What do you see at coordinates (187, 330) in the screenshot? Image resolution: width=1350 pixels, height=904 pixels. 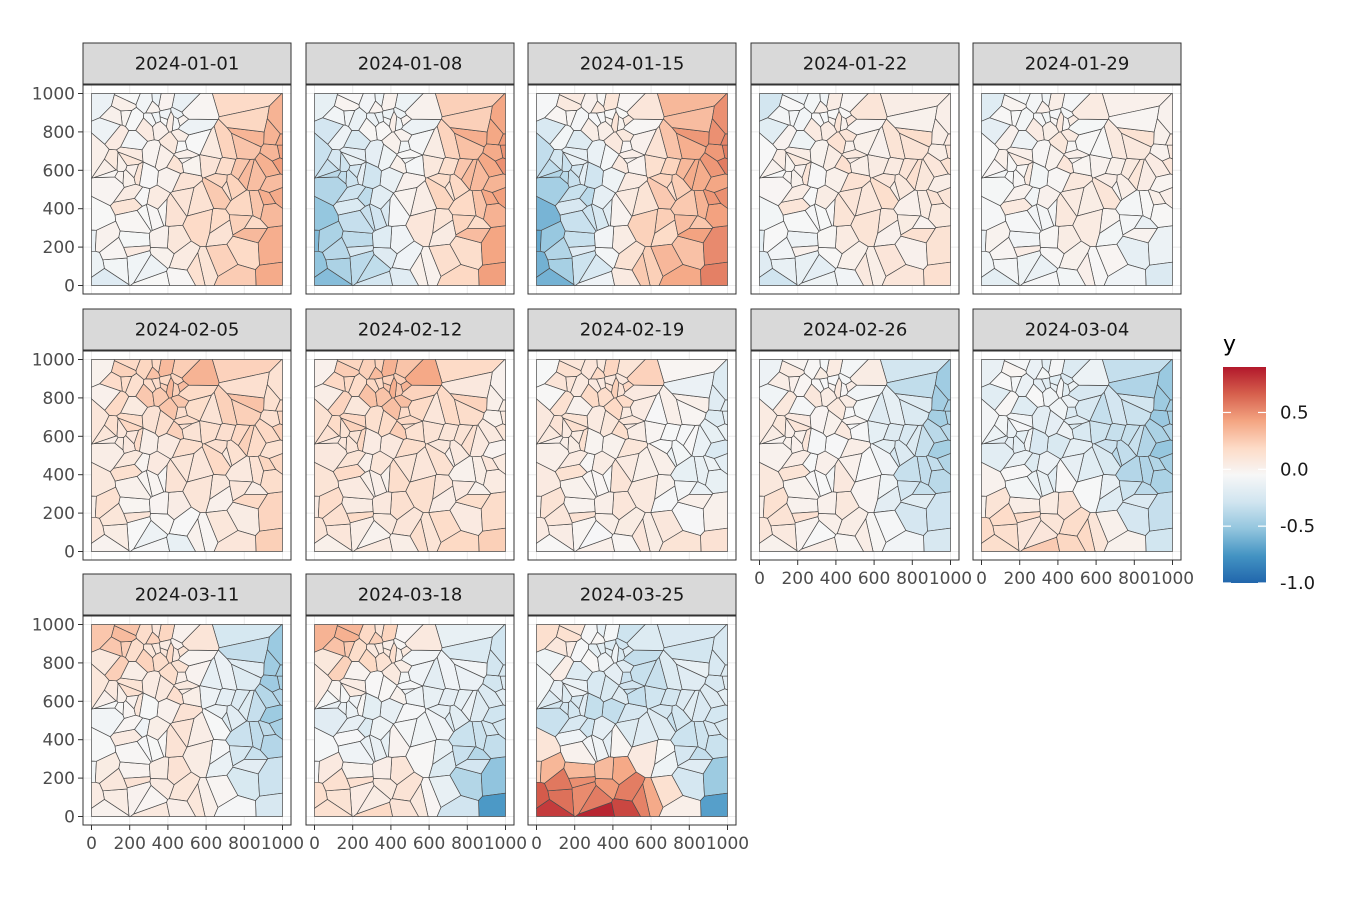 I see `facet-strip-label: 2024-02-05` at bounding box center [187, 330].